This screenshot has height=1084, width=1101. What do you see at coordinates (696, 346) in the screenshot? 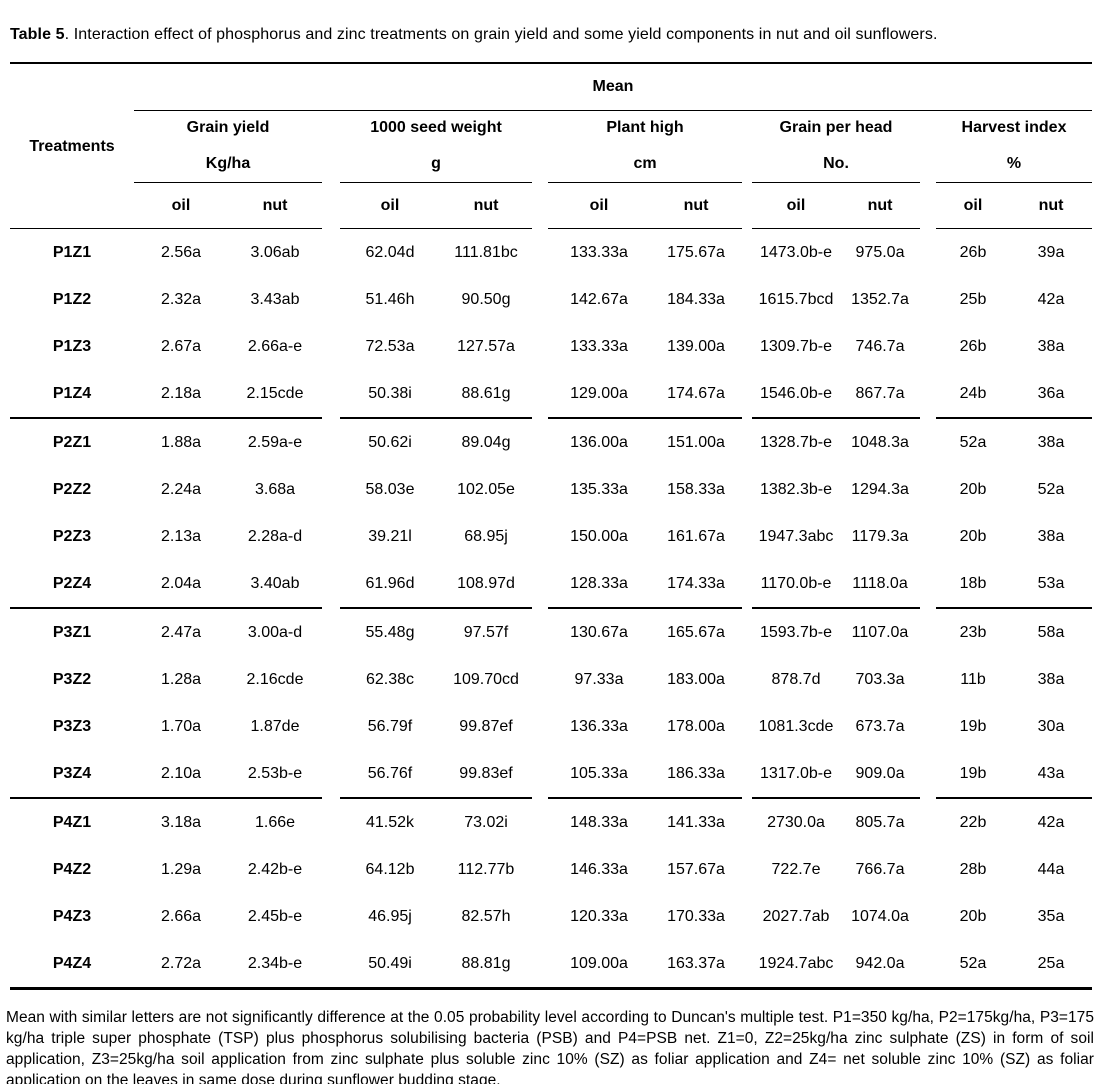
I see `cell-p1z3-plant-high-nut: 139.00a` at bounding box center [696, 346].